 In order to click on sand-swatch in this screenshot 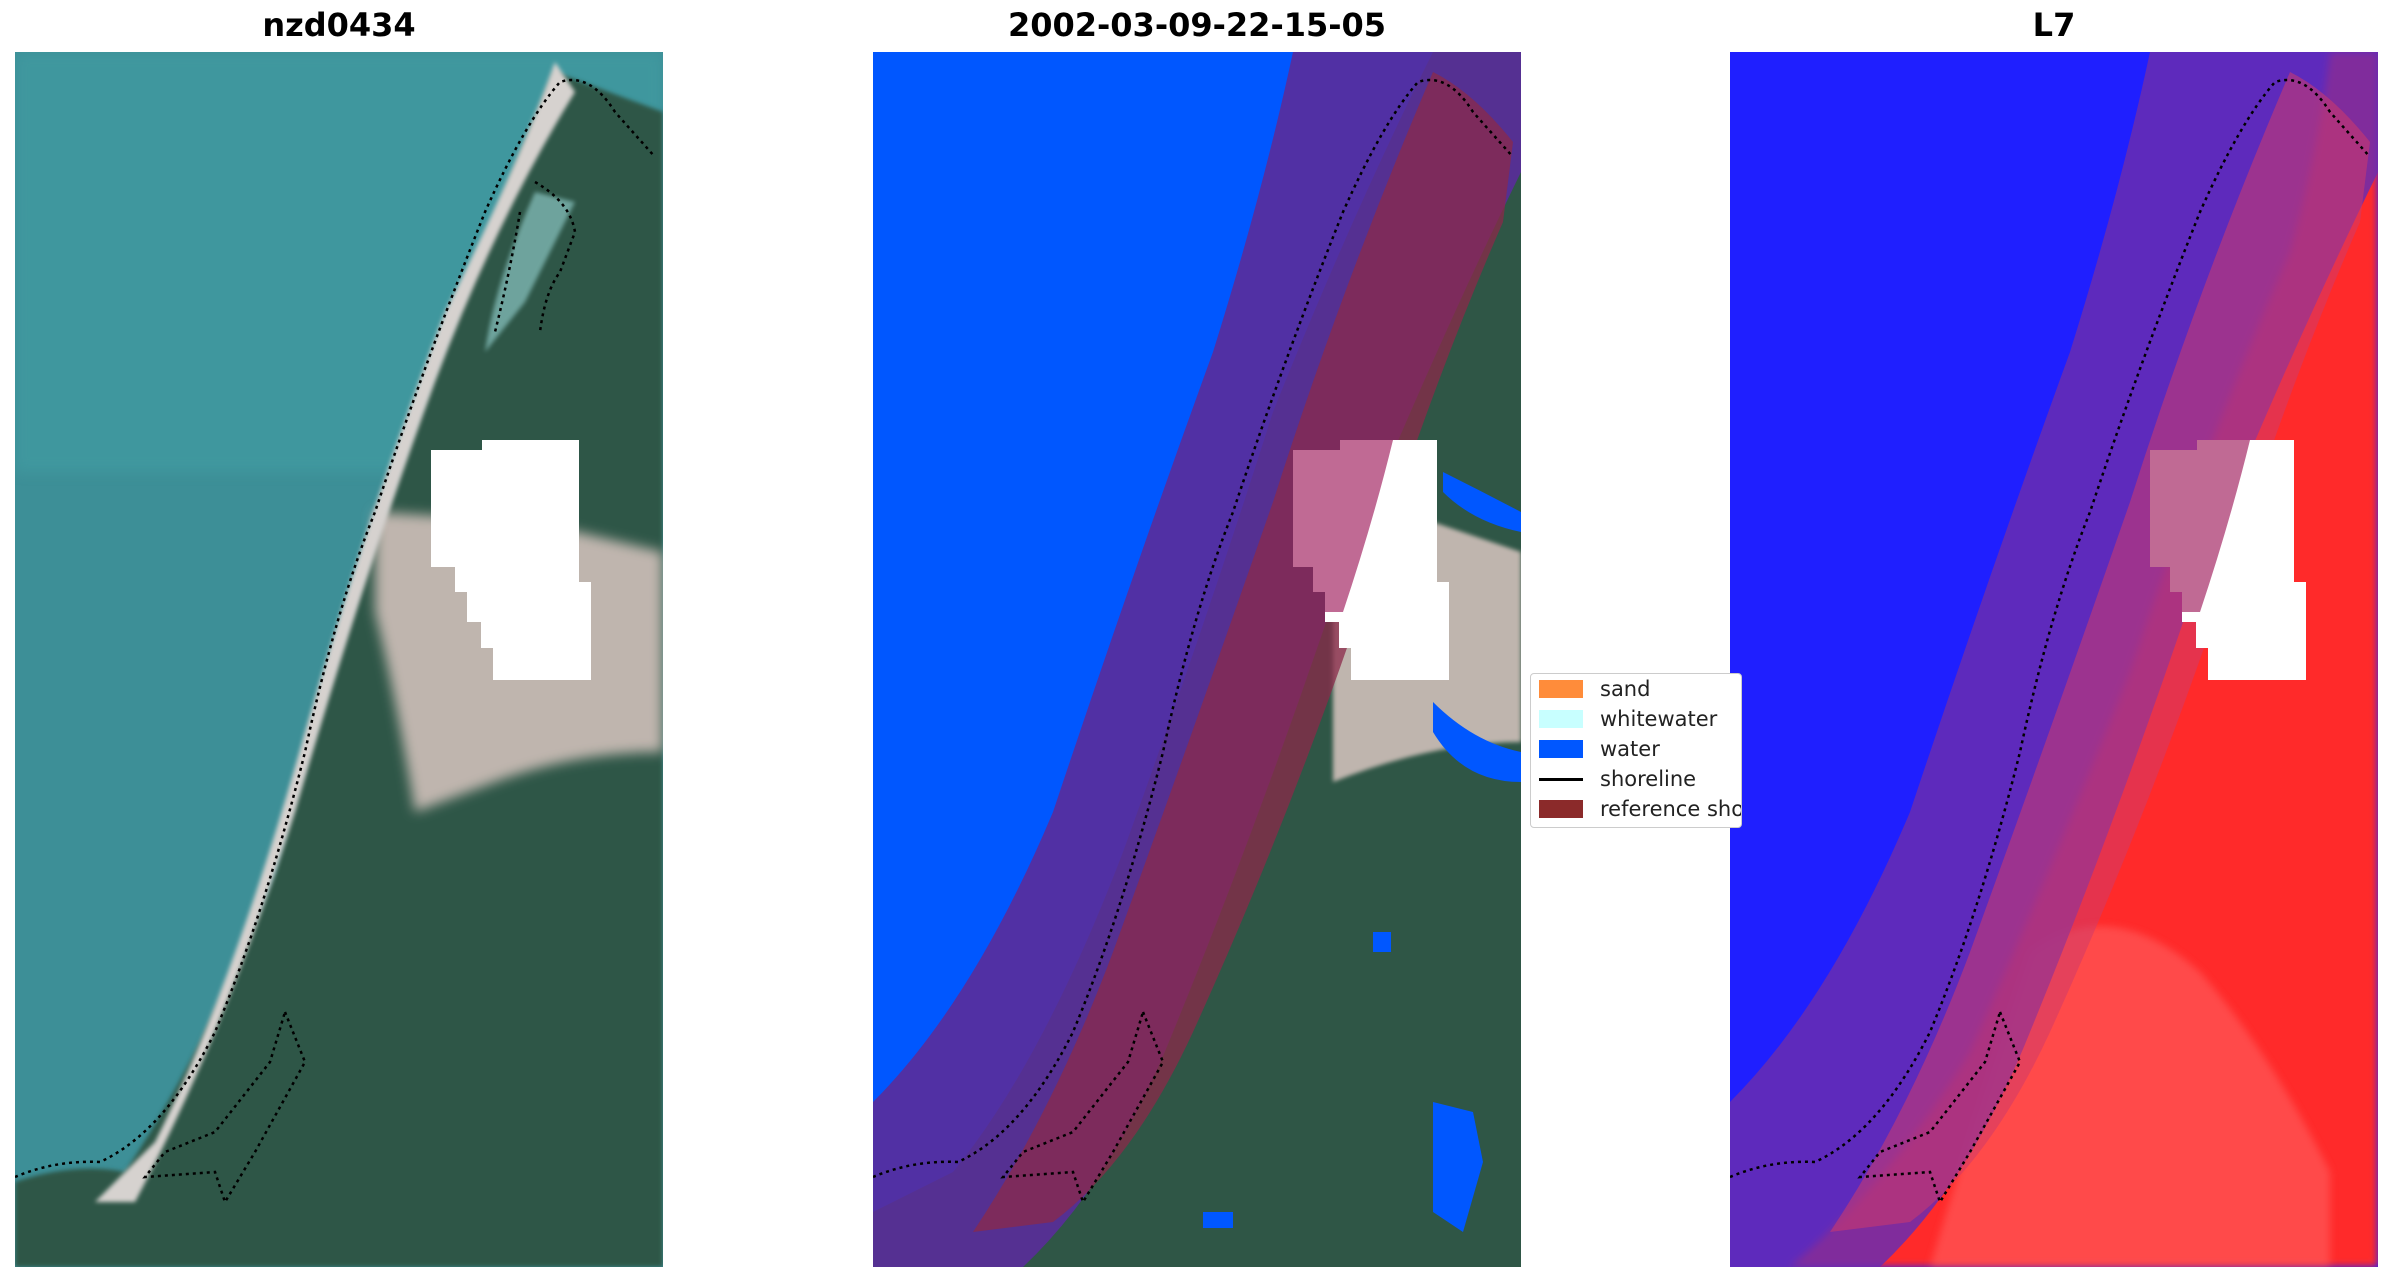, I will do `click(1561, 689)`.